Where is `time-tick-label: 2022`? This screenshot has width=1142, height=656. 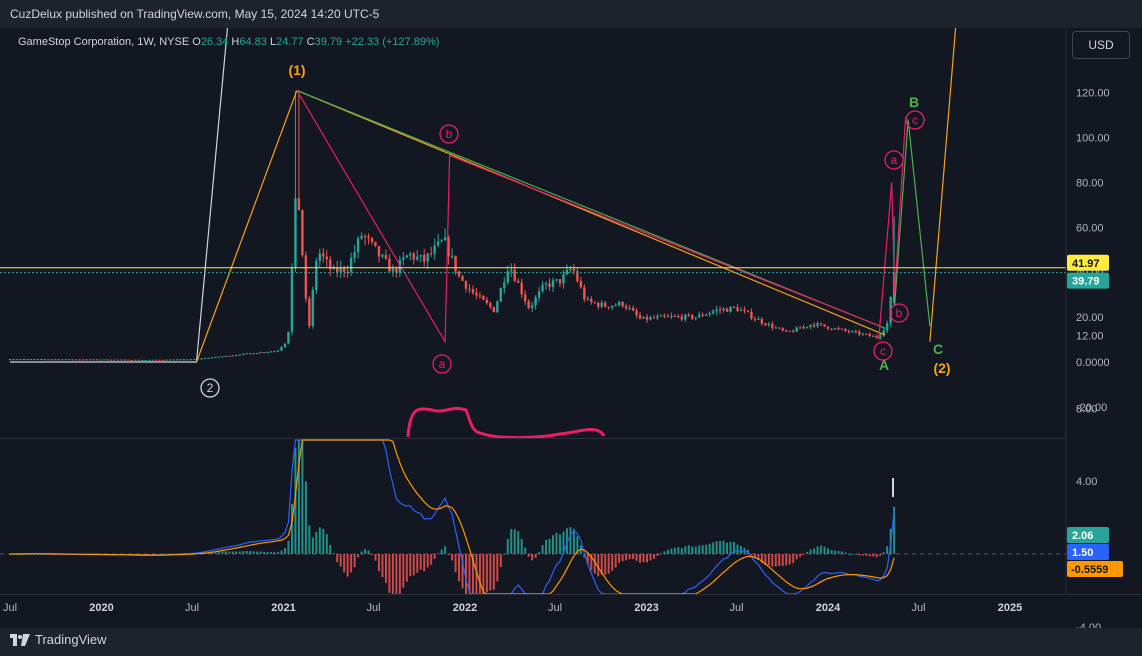
time-tick-label: 2022 is located at coordinates (465, 608).